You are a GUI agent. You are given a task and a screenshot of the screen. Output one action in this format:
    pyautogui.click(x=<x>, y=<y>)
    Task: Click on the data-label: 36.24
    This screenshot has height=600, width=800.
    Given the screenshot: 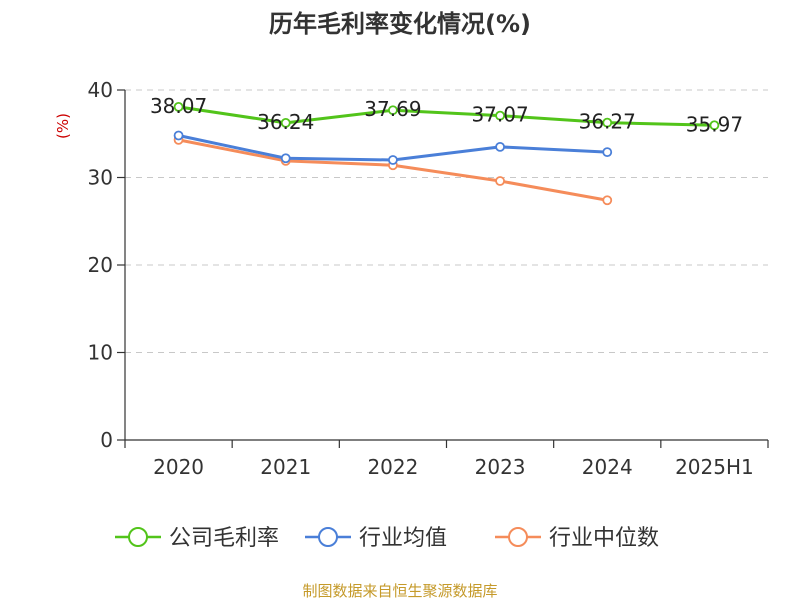 What is the action you would take?
    pyautogui.click(x=285, y=122)
    